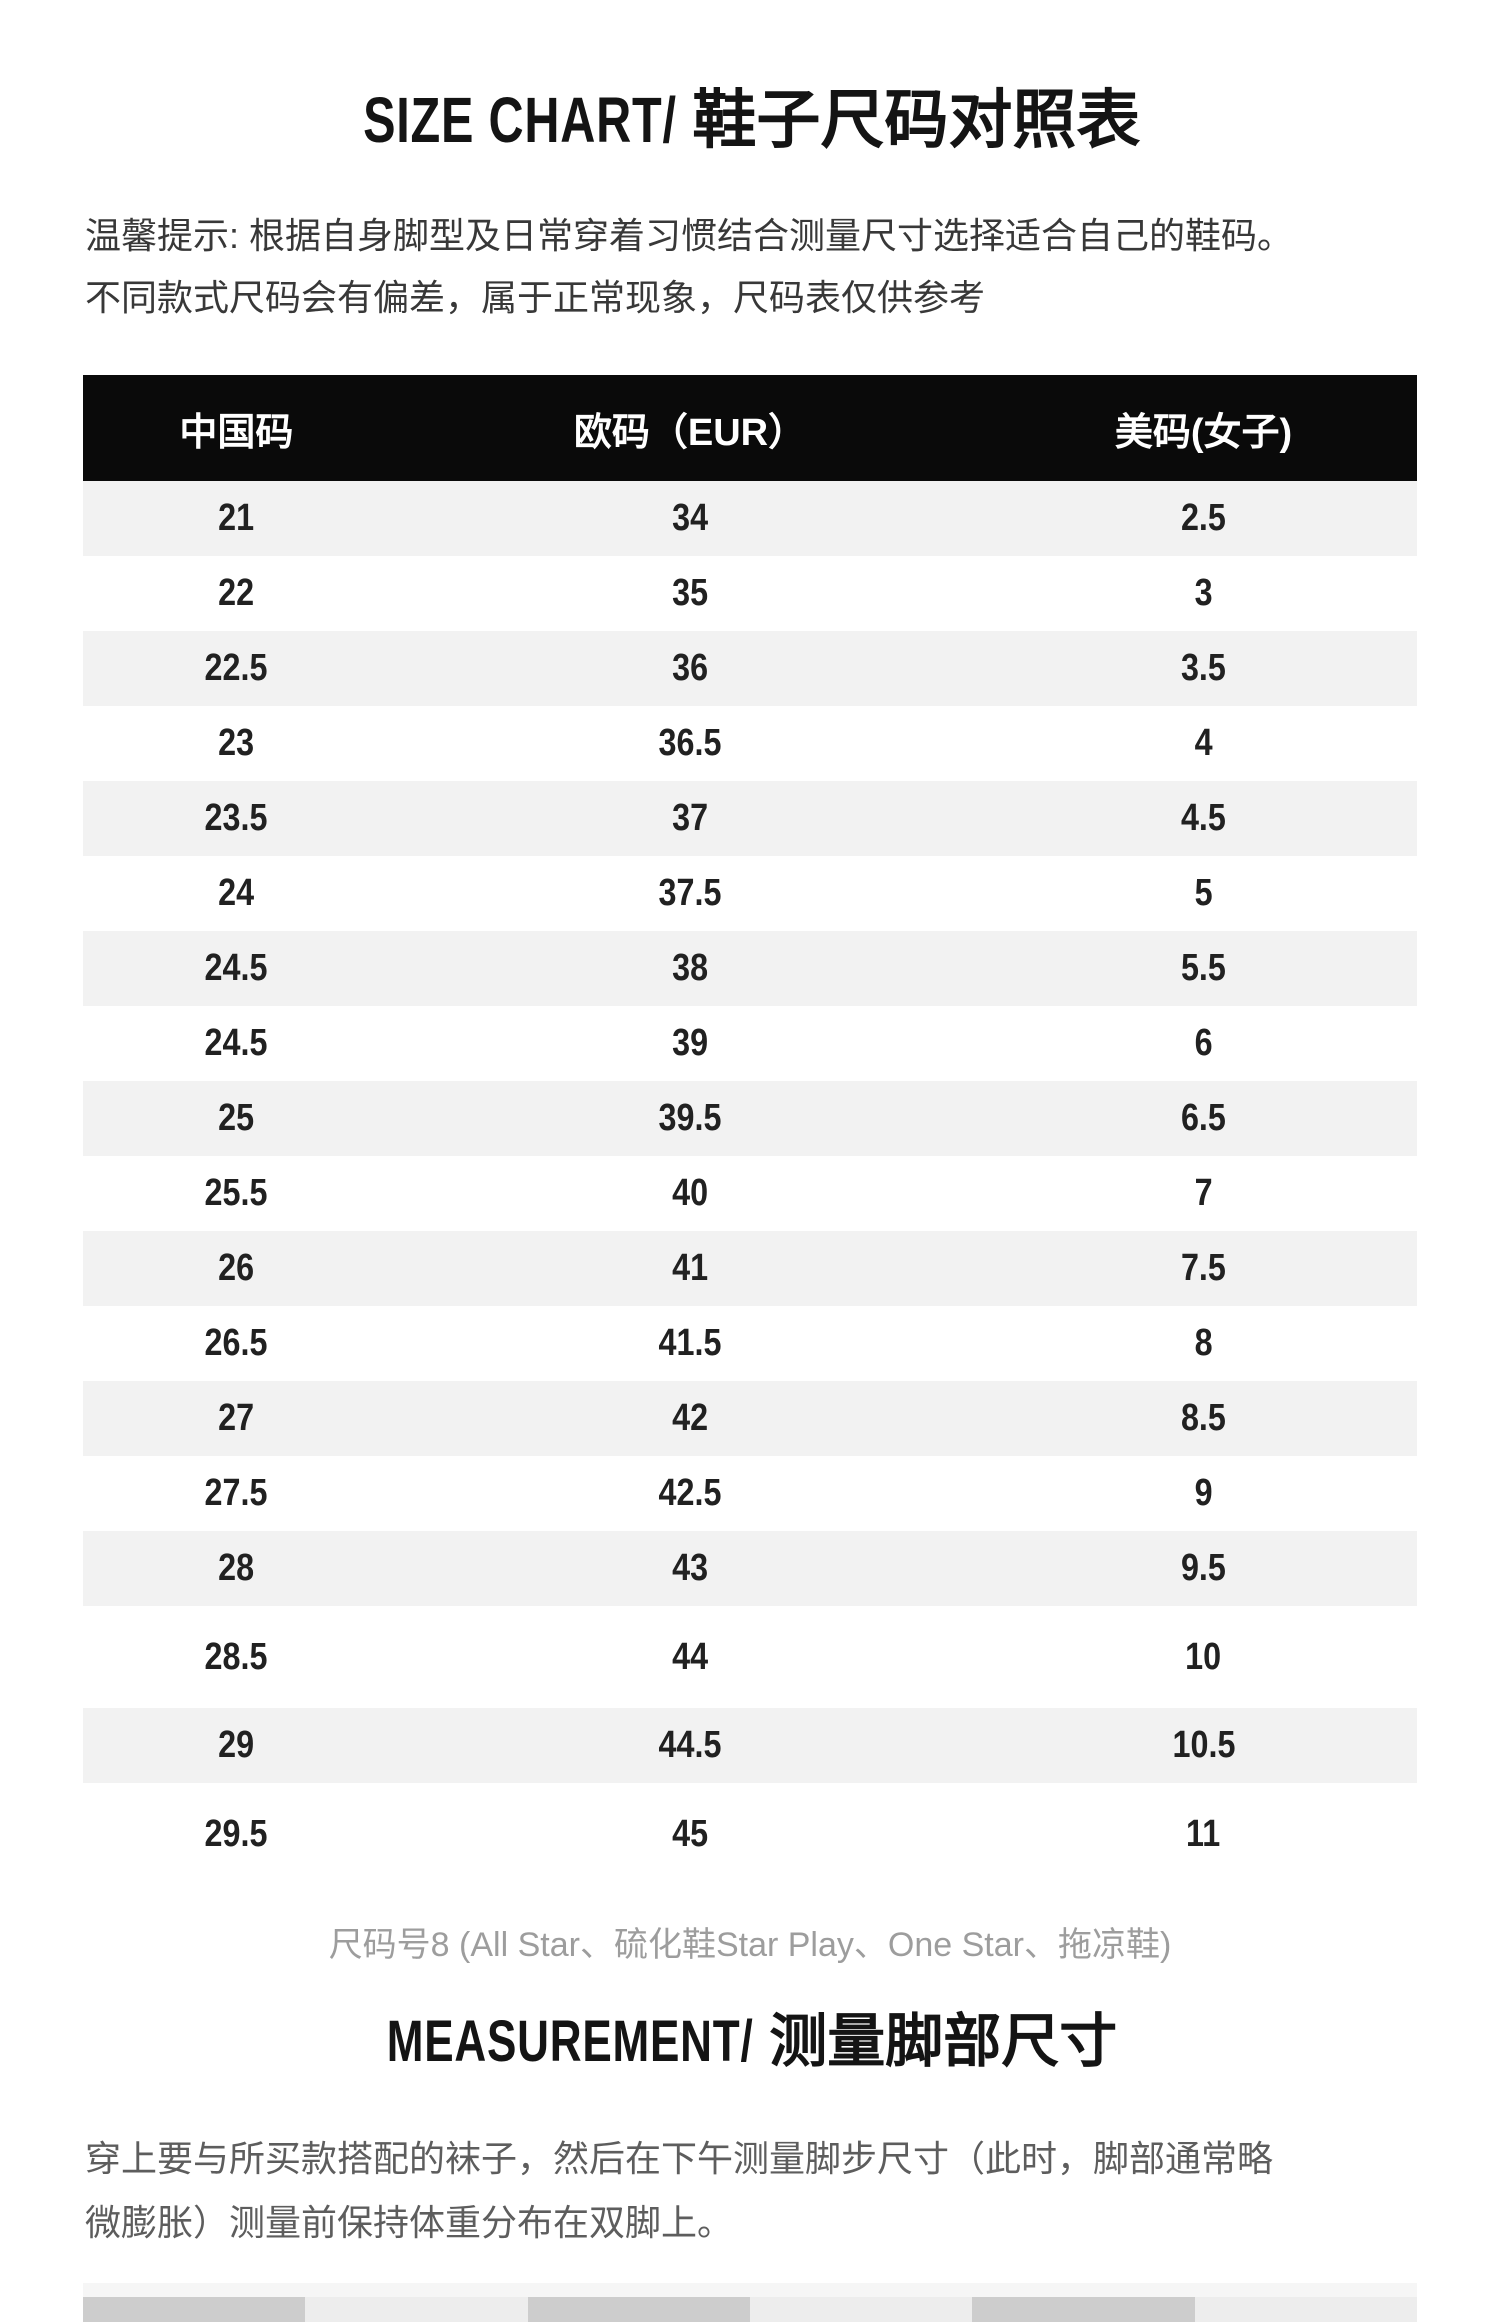 Image resolution: width=1500 pixels, height=2322 pixels. I want to click on table-row: 23.5 37 4.5, so click(750, 818).